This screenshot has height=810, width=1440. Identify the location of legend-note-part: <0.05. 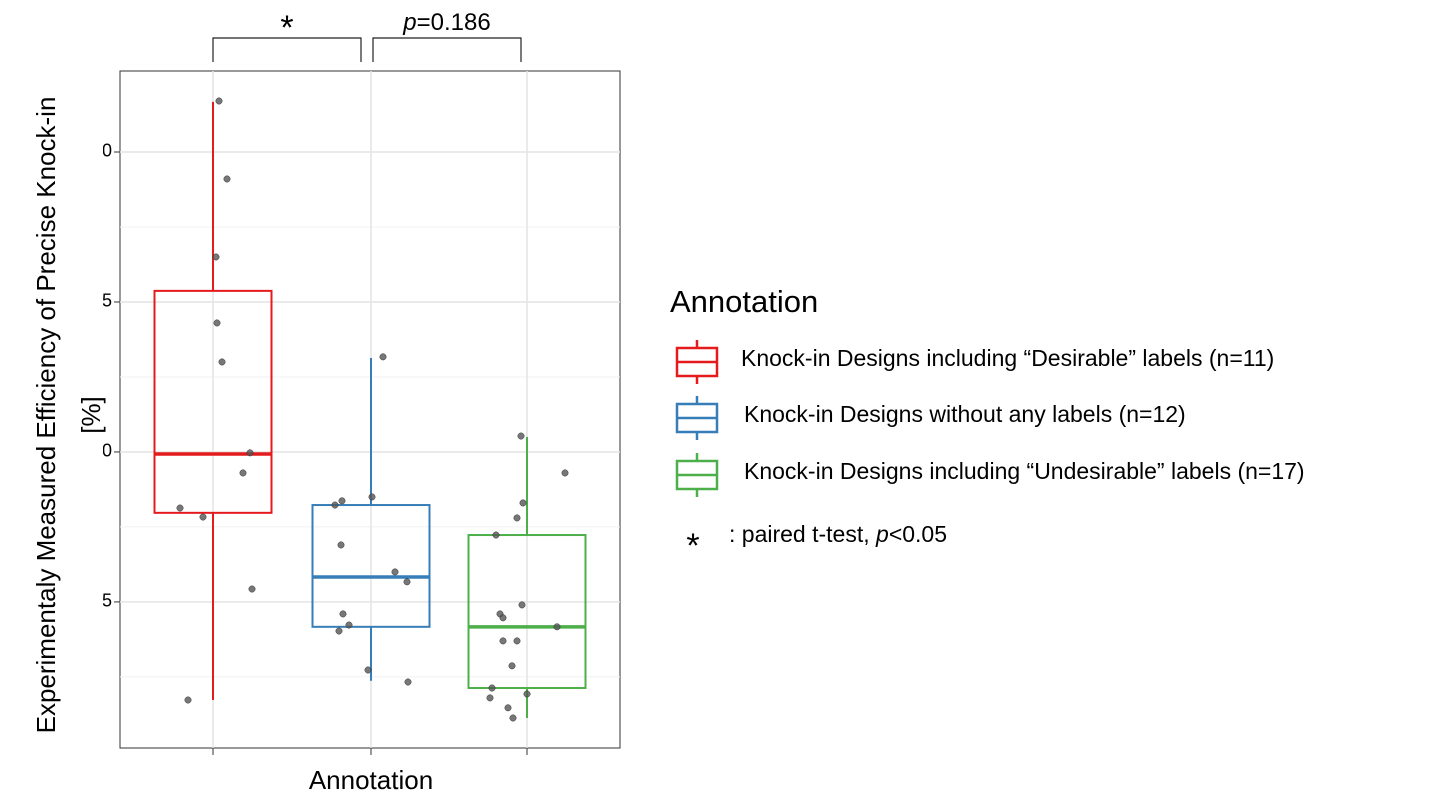
(918, 534).